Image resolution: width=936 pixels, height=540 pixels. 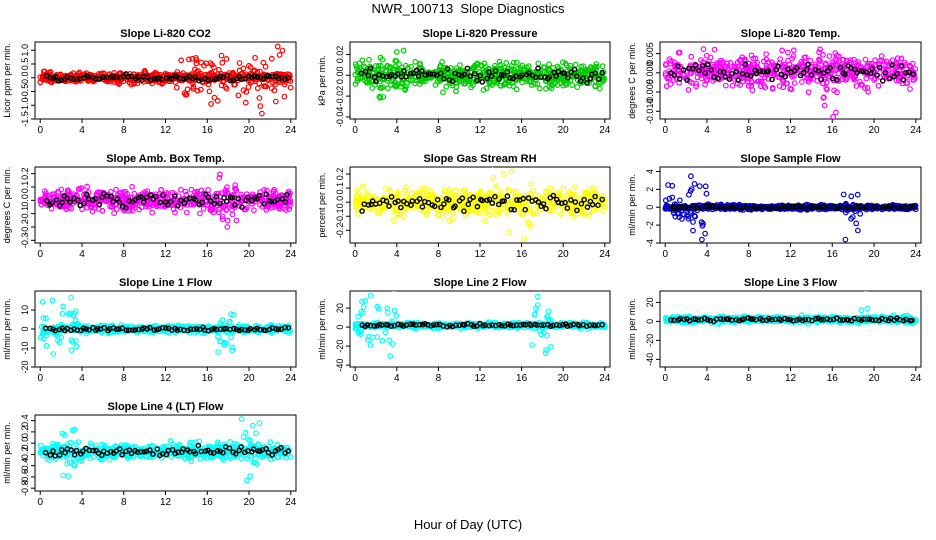 What do you see at coordinates (650, 189) in the screenshot?
I see `y-tick-label: 2` at bounding box center [650, 189].